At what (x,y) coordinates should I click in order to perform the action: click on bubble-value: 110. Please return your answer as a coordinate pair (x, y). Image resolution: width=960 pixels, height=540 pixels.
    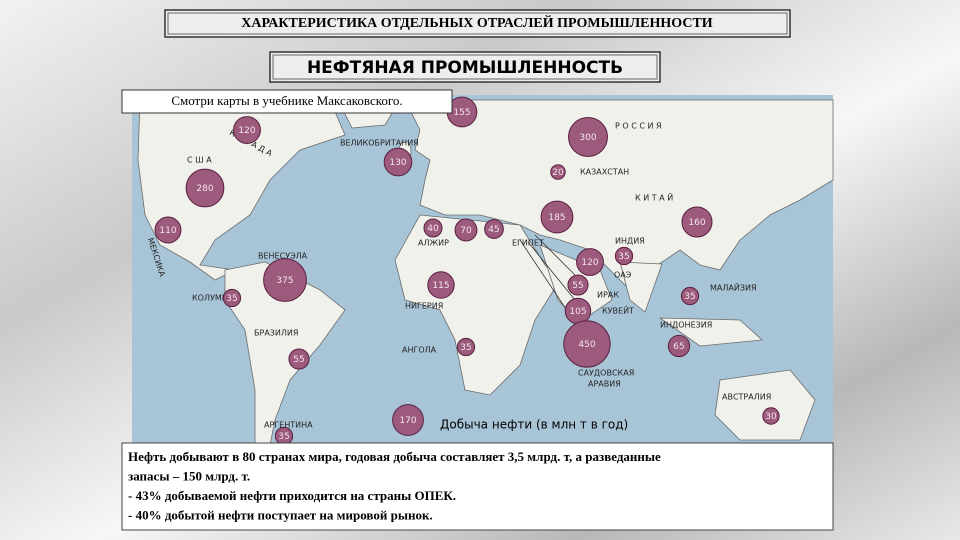
    Looking at the image, I should click on (167, 231).